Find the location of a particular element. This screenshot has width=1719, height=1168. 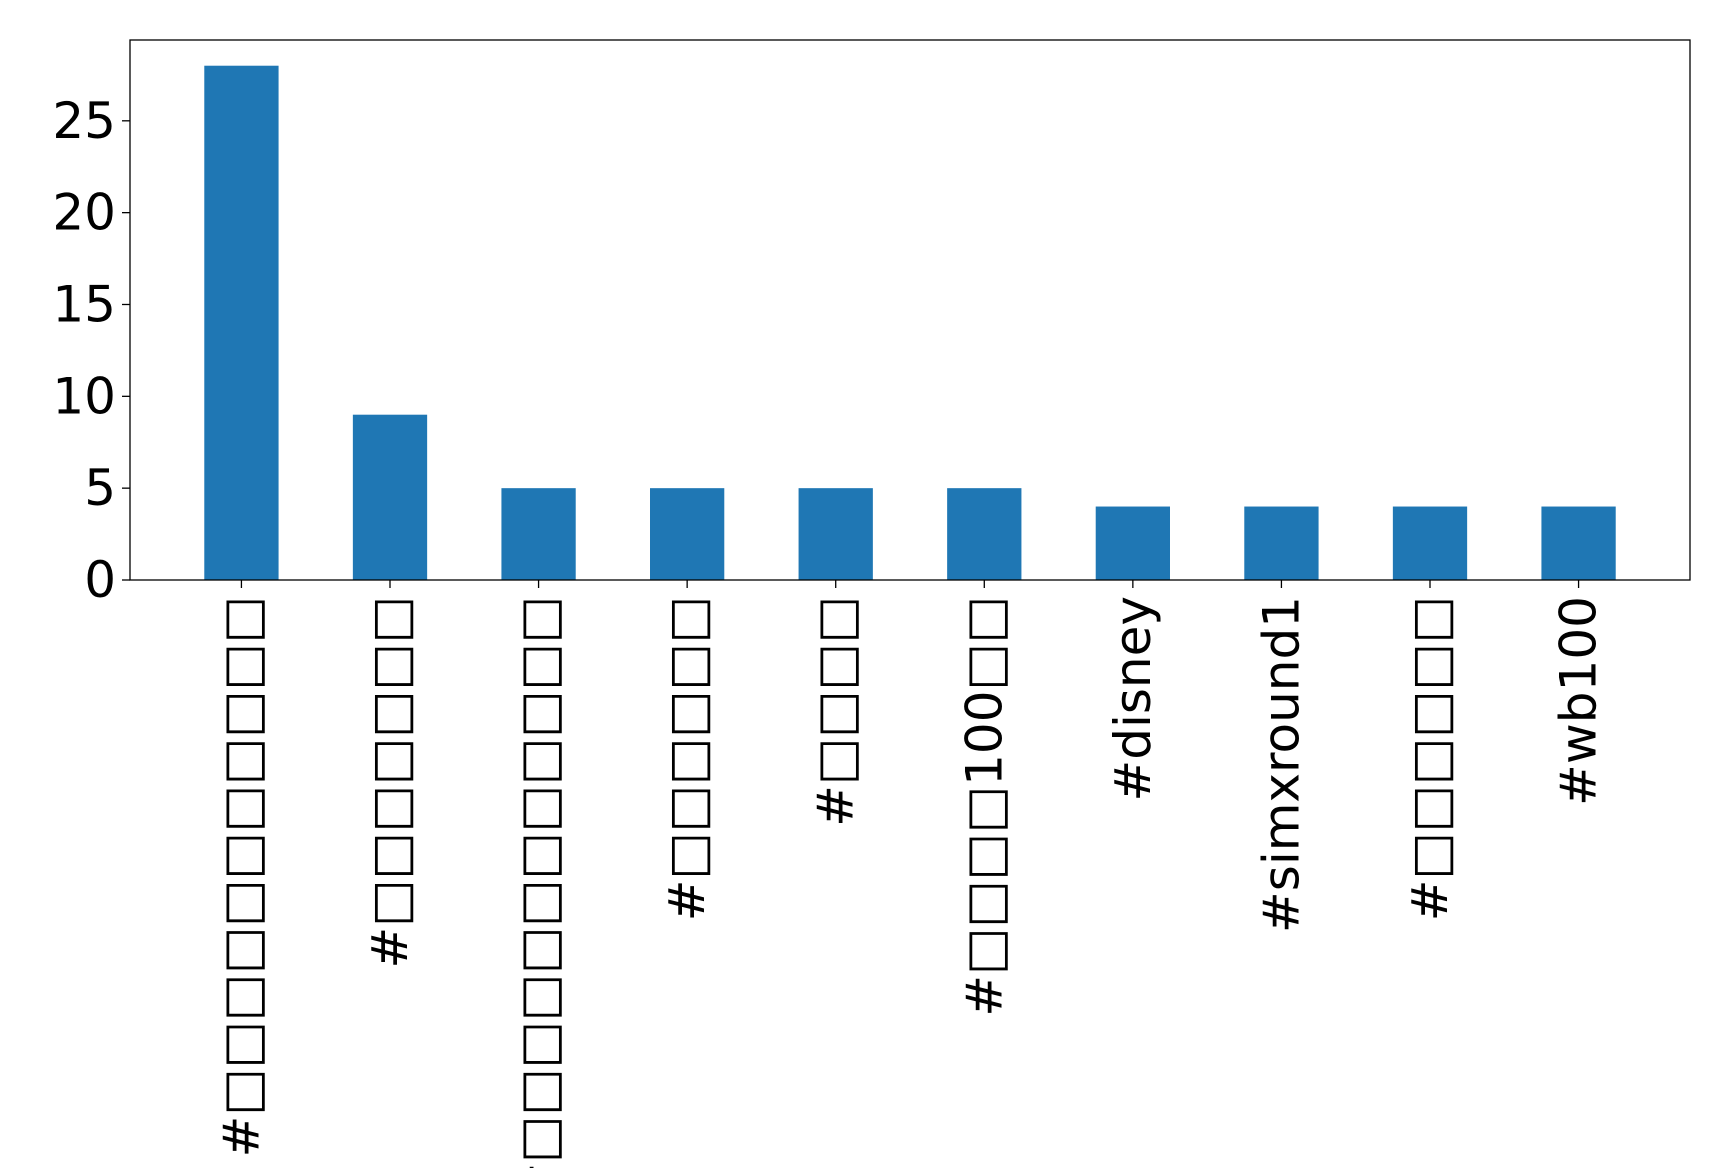

x-tick-label: #□□□□ is located at coordinates (836, 711).